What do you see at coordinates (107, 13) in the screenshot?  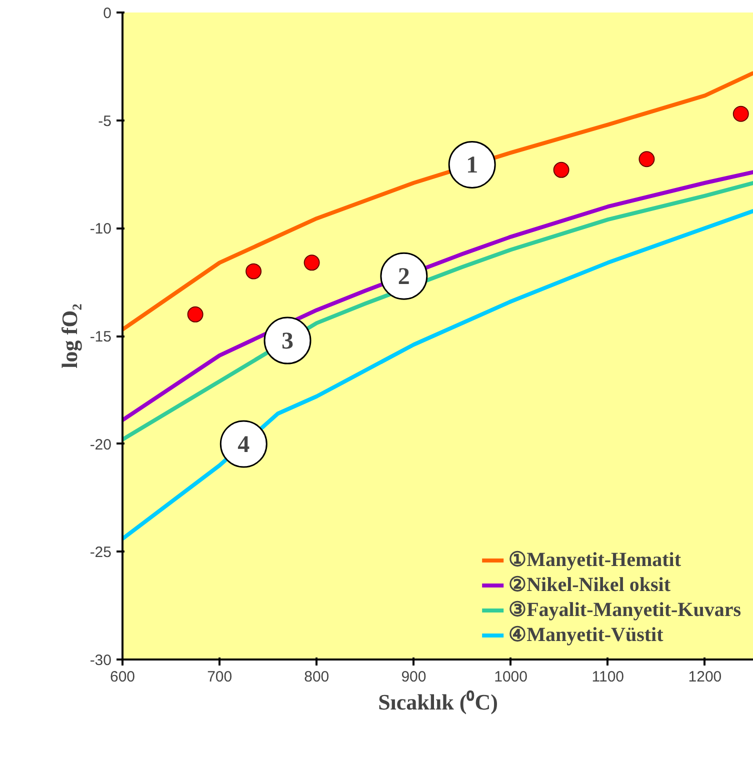 I see `y-tick-label: 0` at bounding box center [107, 13].